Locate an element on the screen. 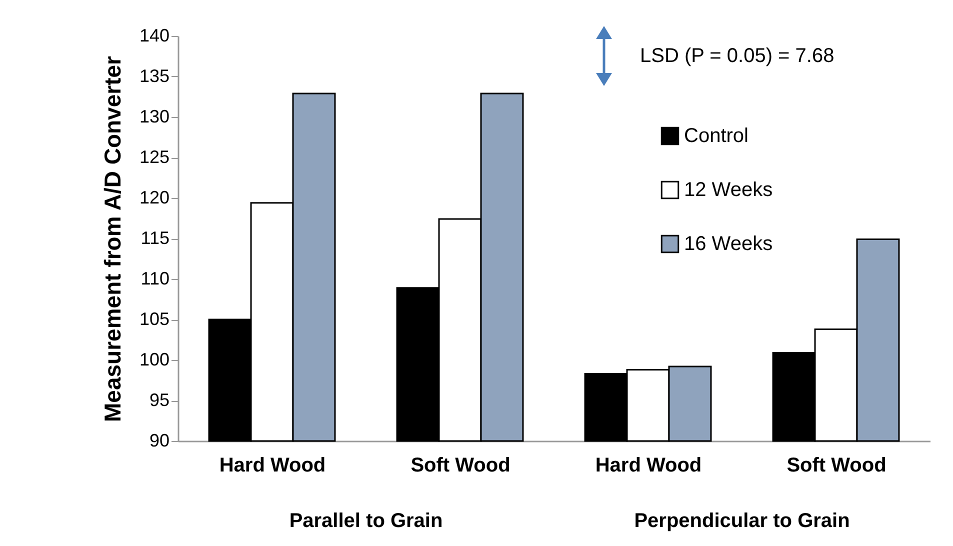 The width and height of the screenshot is (953, 546). y-tick-label: 95 is located at coordinates (159, 400).